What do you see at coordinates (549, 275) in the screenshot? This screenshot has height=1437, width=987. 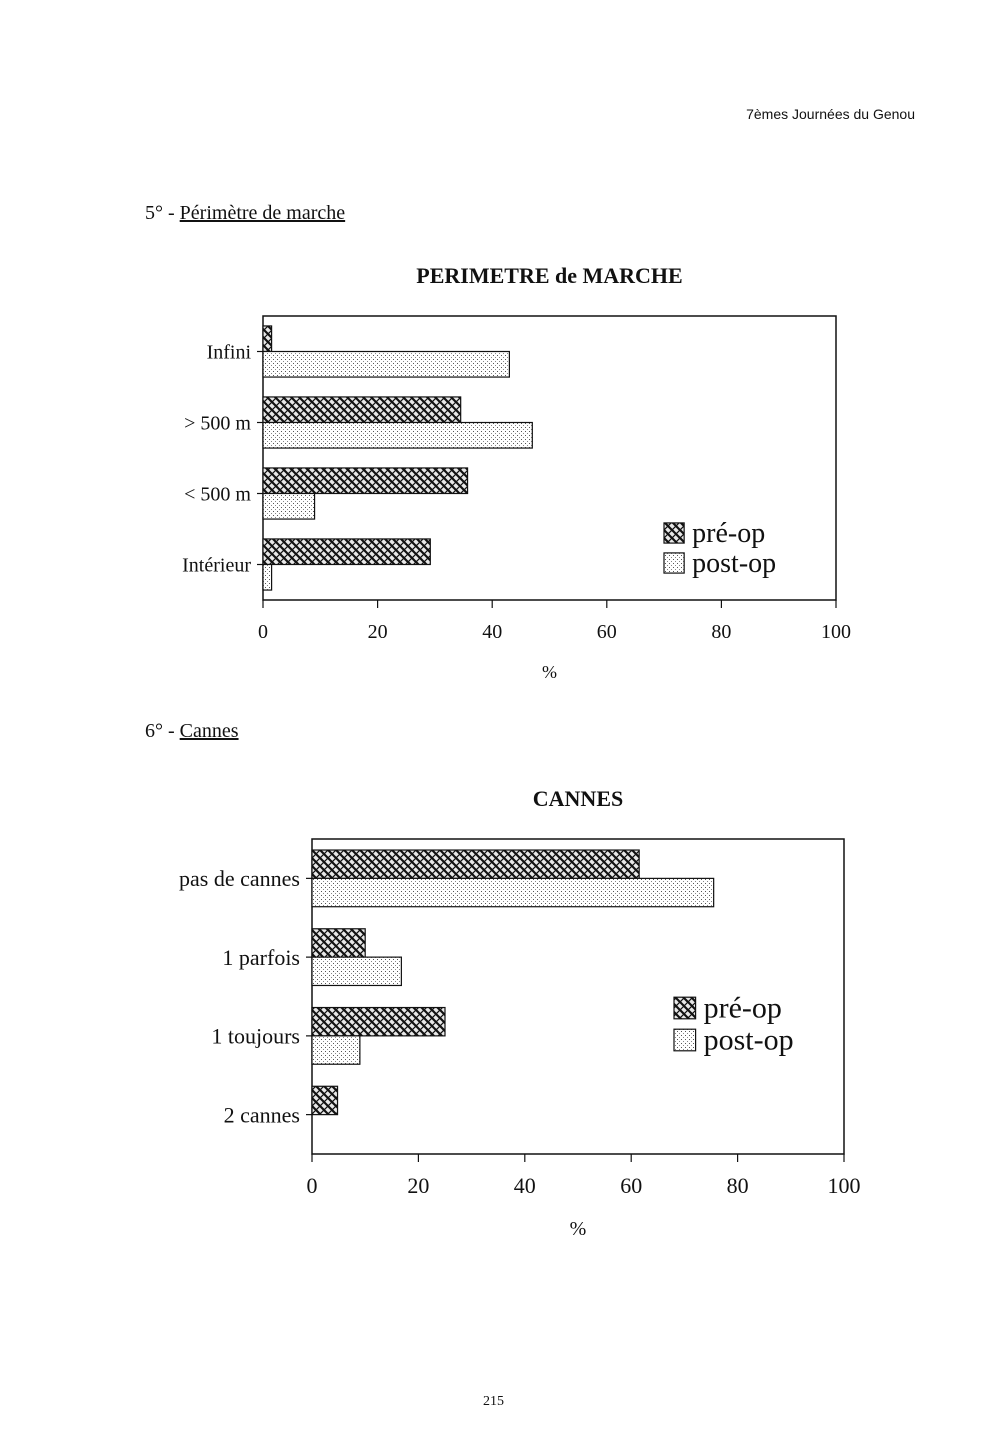 I see `chart-title: PERIMETRE de MARCHE` at bounding box center [549, 275].